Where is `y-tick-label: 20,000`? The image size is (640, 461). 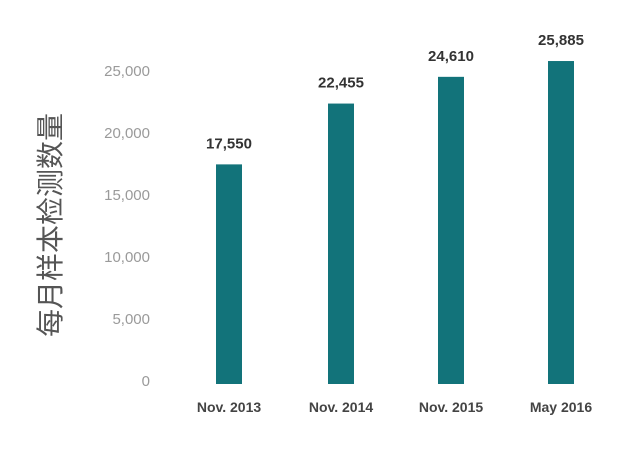
y-tick-label: 20,000 is located at coordinates (127, 133).